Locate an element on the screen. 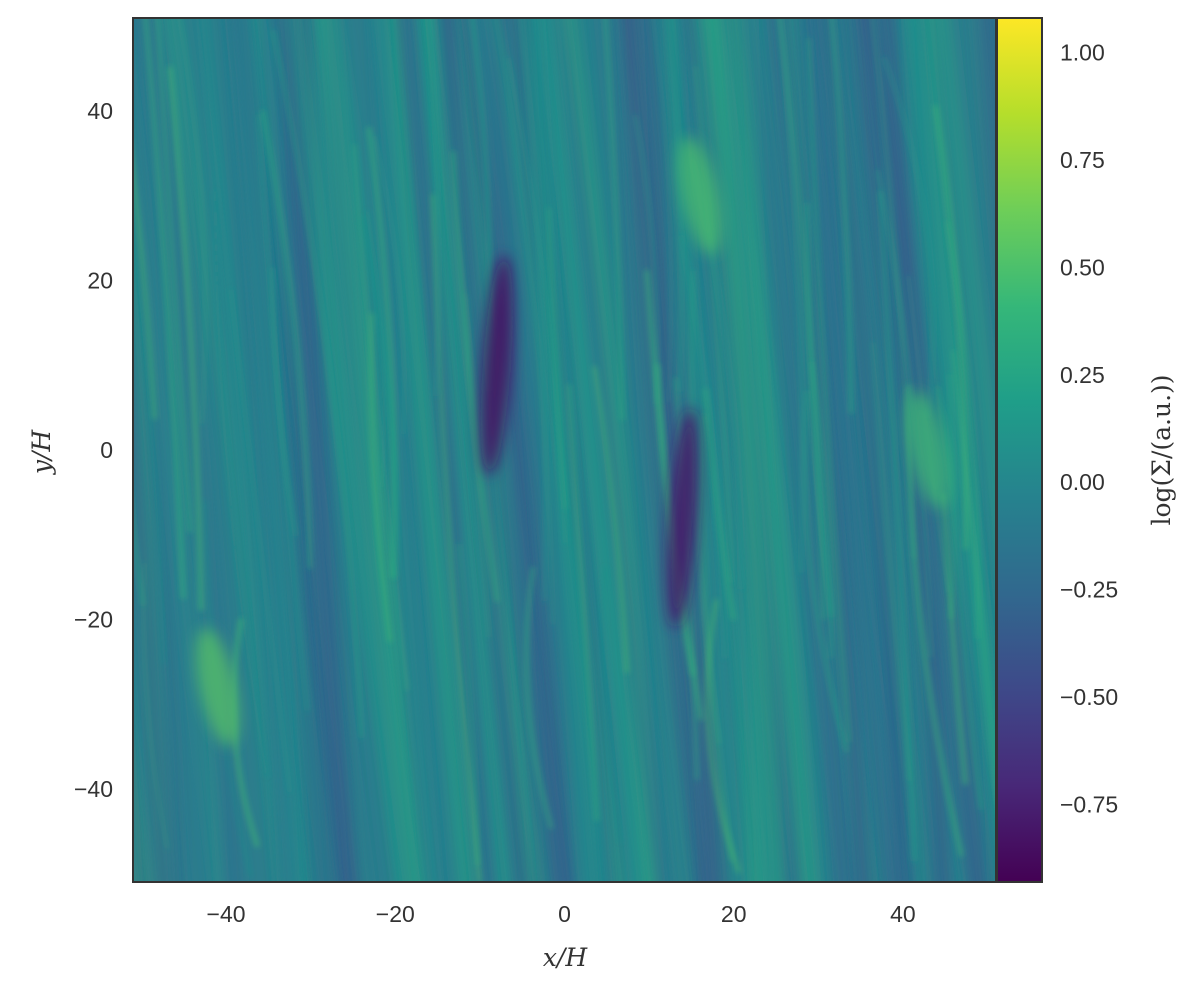  y-tick-label: 40 is located at coordinates (100, 111).